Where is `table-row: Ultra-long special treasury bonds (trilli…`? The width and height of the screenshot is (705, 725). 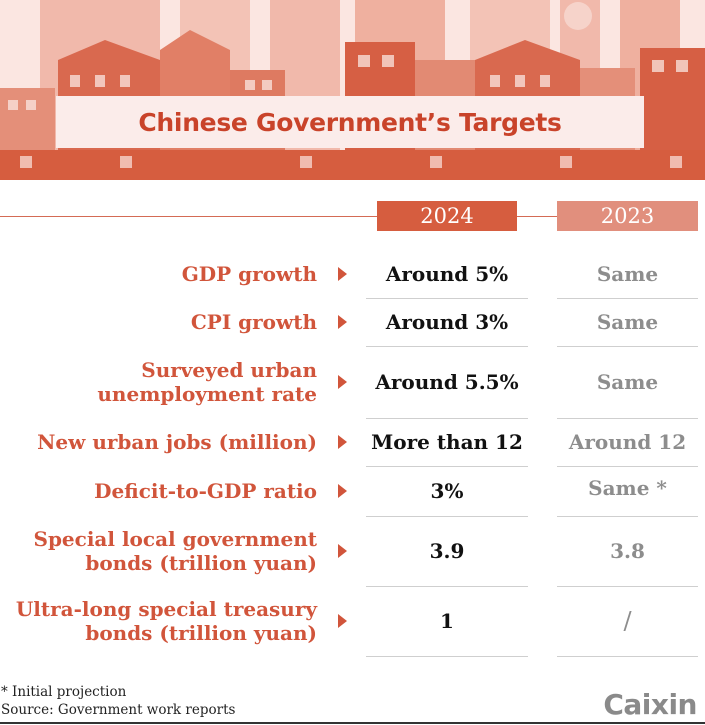
table-row: Ultra-long special treasury bonds (trilli… is located at coordinates (352, 621).